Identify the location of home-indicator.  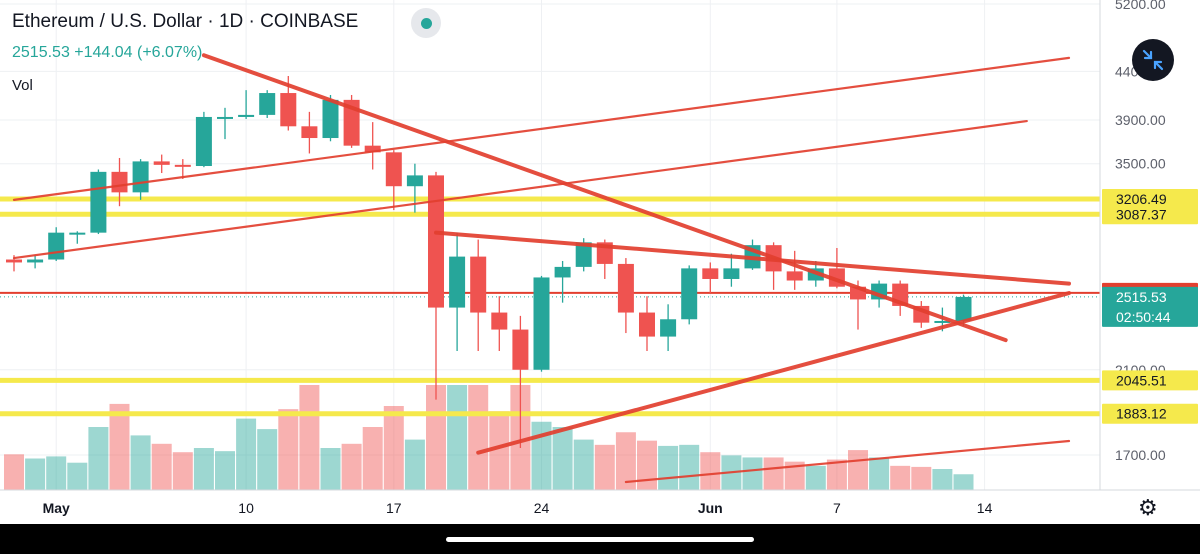
(600, 539).